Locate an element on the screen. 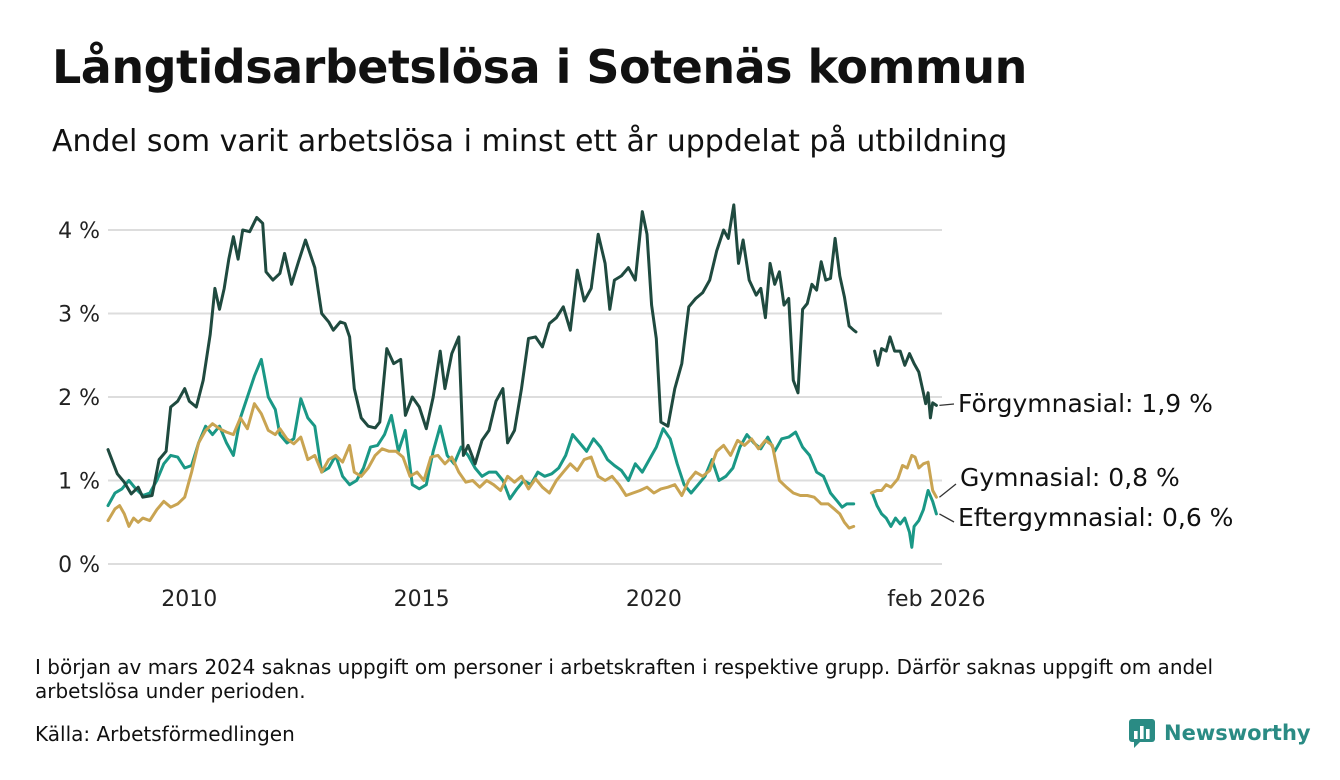  leader-line-eftergymnasial is located at coordinates (947, 518).